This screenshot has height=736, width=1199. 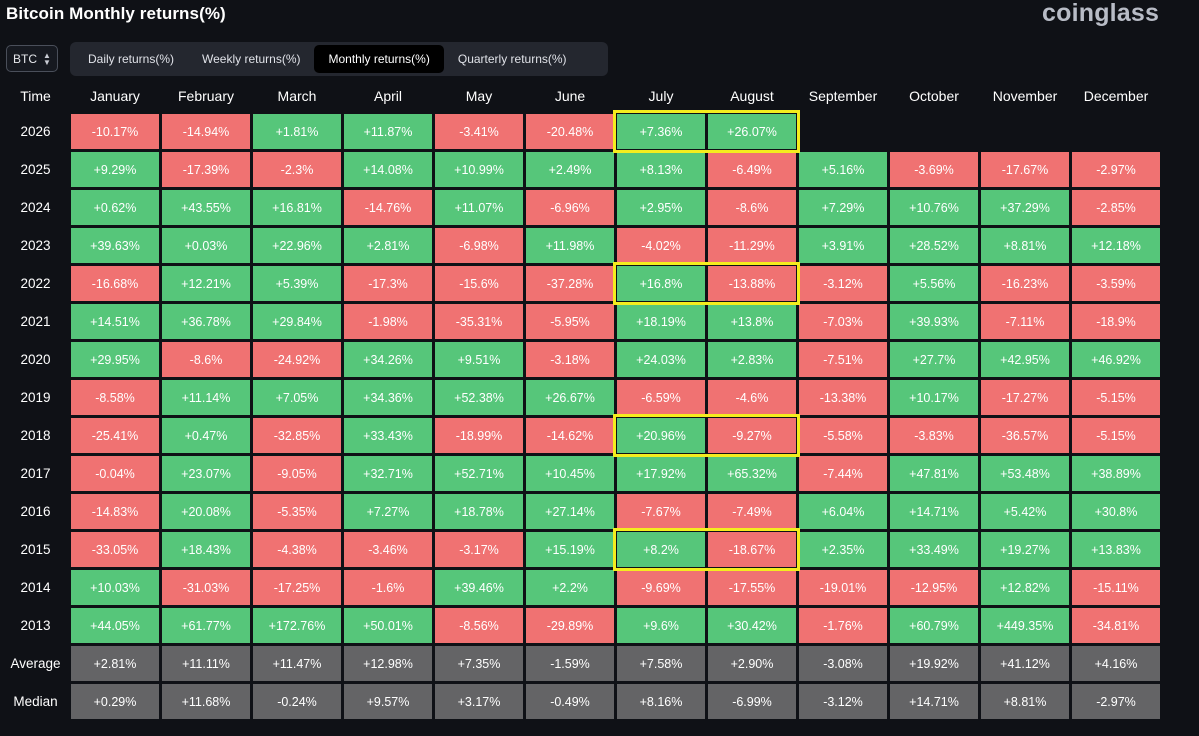 I want to click on return-cell: +18.43%, so click(x=206, y=549).